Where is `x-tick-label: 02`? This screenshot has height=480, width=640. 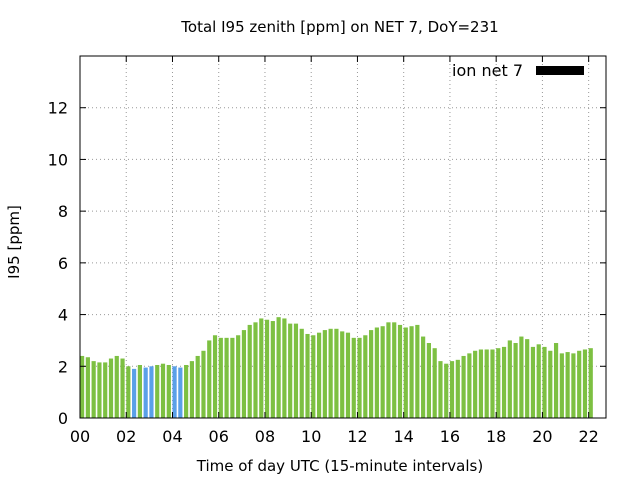 x-tick-label: 02 is located at coordinates (126, 436).